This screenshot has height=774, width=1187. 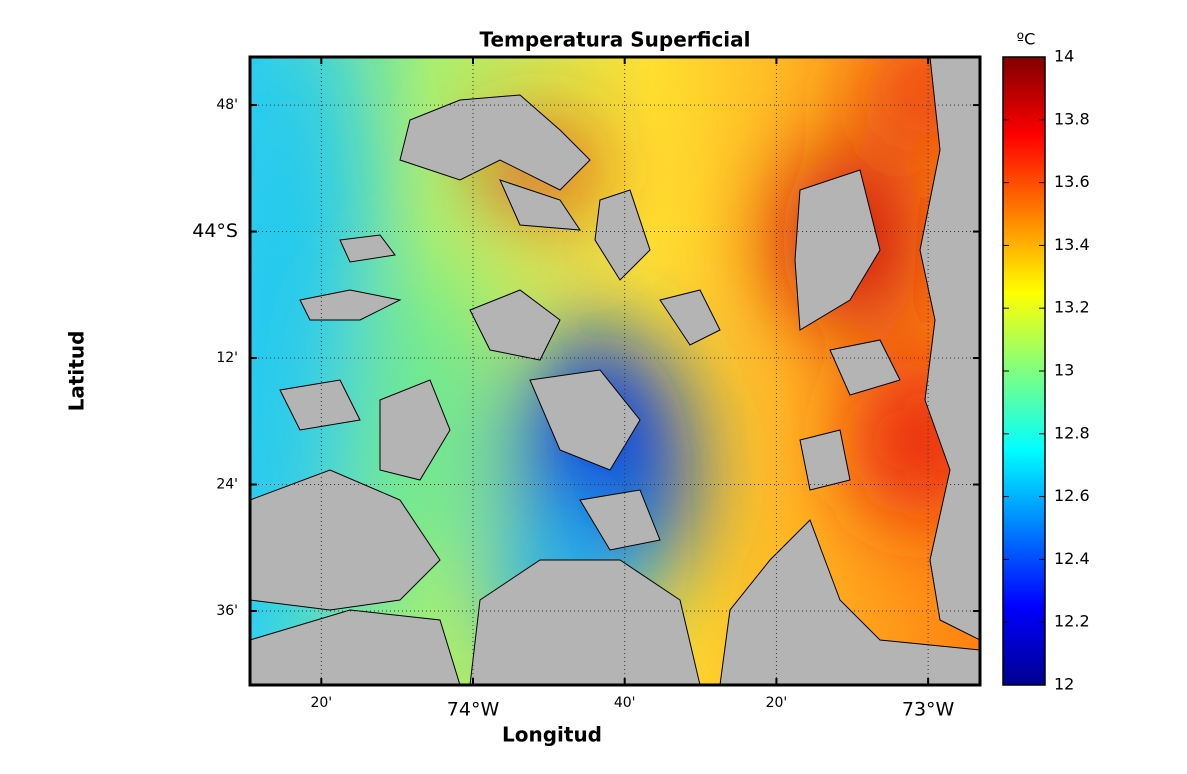 I want to click on y-tick-label: 24', so click(x=227, y=485).